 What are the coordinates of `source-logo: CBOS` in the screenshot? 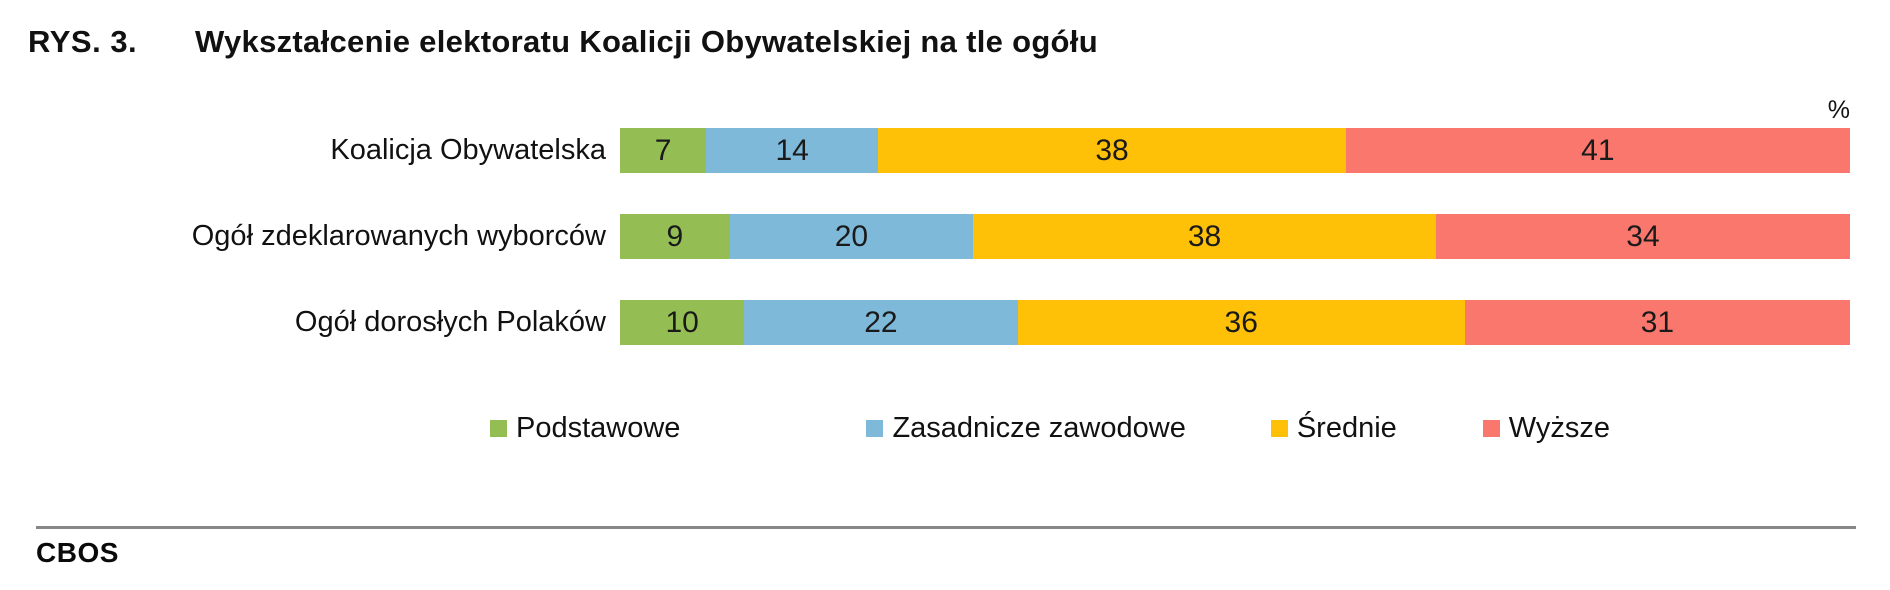 It's located at (77, 552).